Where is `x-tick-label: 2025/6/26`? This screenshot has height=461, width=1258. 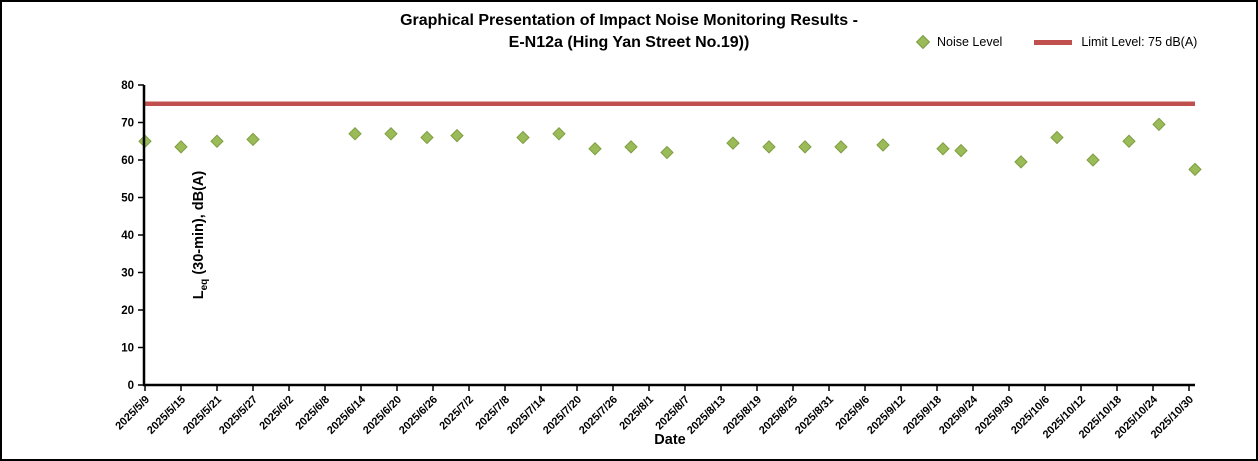 x-tick-label: 2025/6/26 is located at coordinates (418, 415).